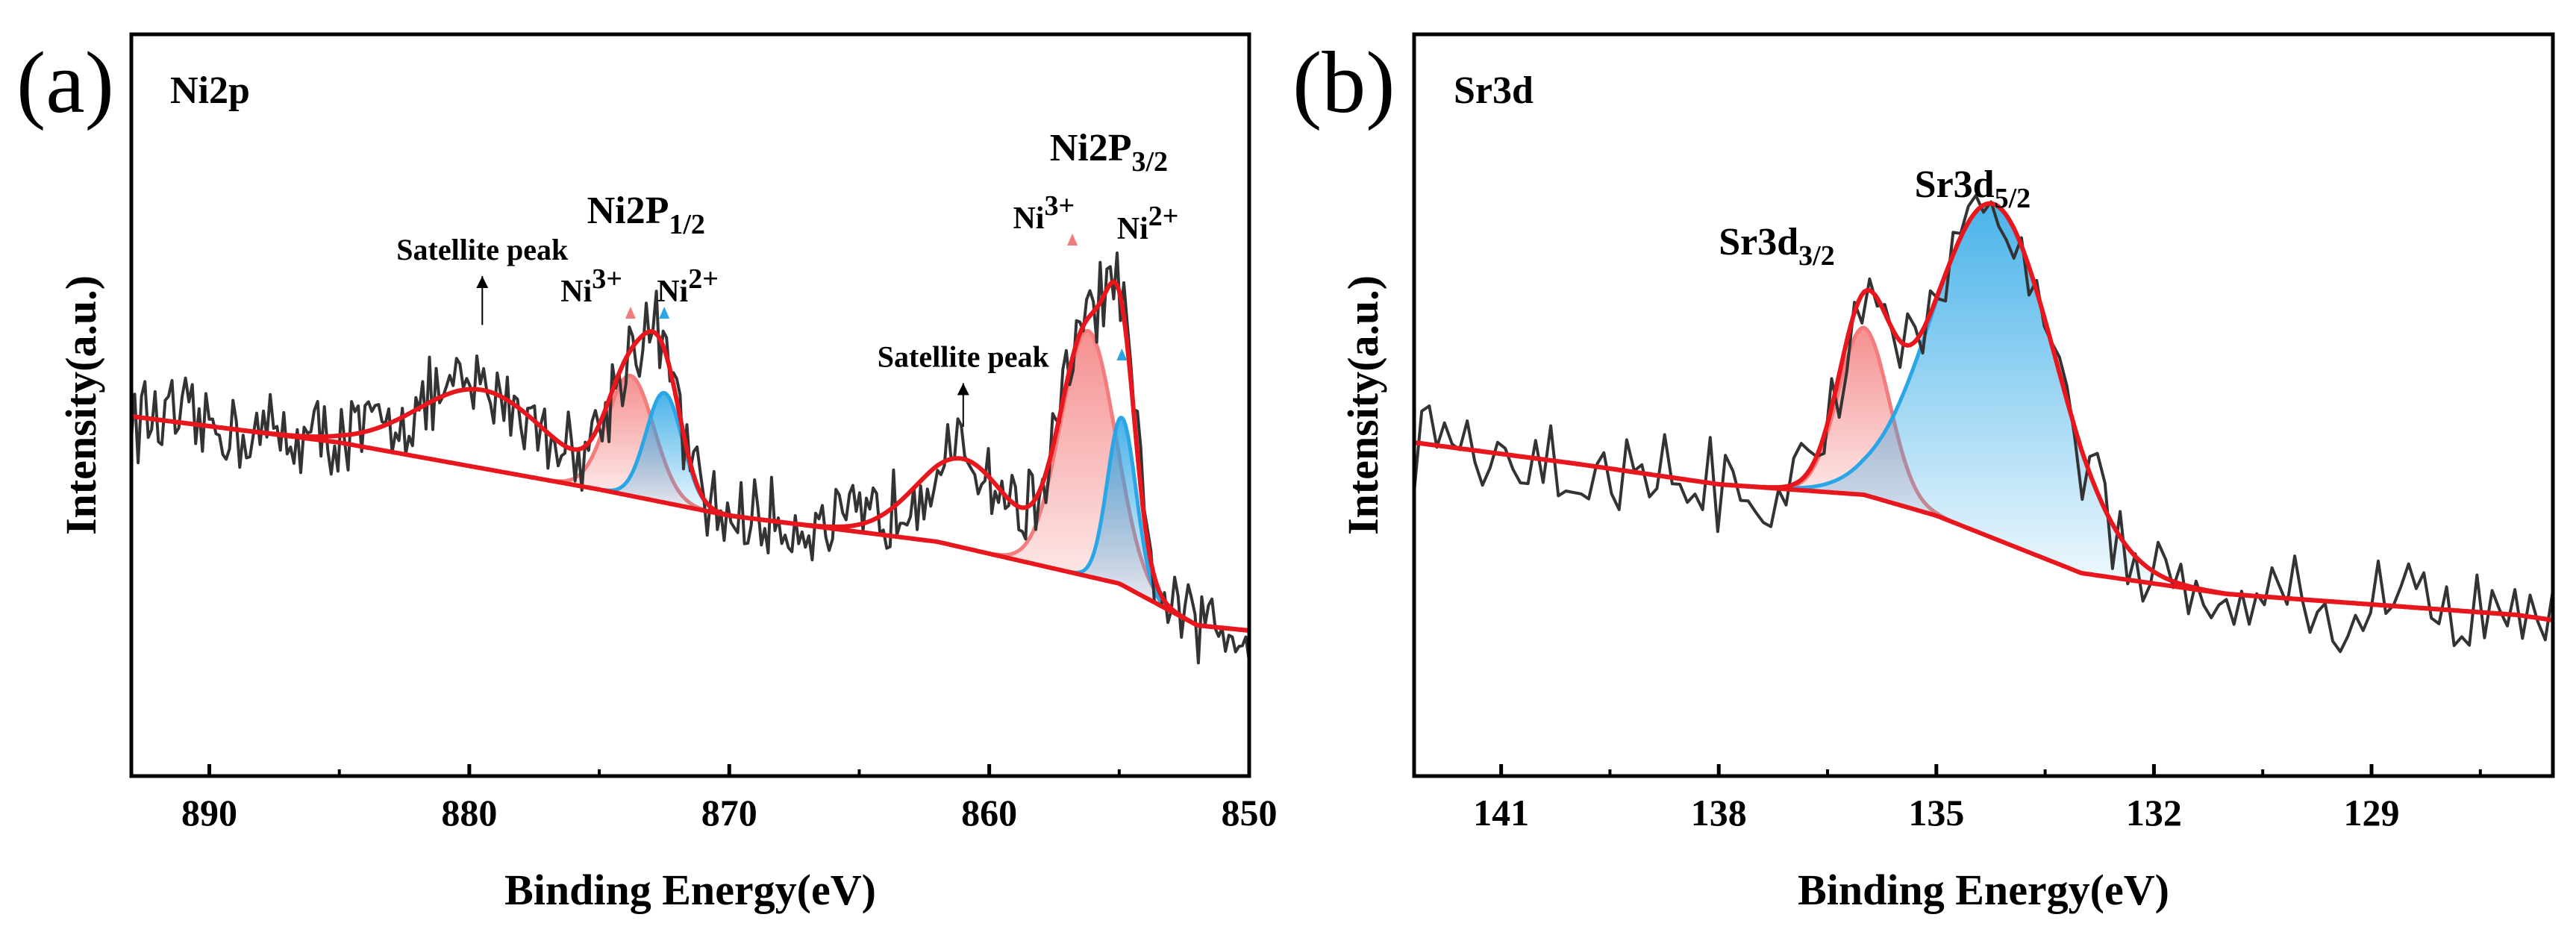 The width and height of the screenshot is (2576, 935). I want to click on sr3d-x-axis-title: Binding Energy(eV), so click(1983, 890).